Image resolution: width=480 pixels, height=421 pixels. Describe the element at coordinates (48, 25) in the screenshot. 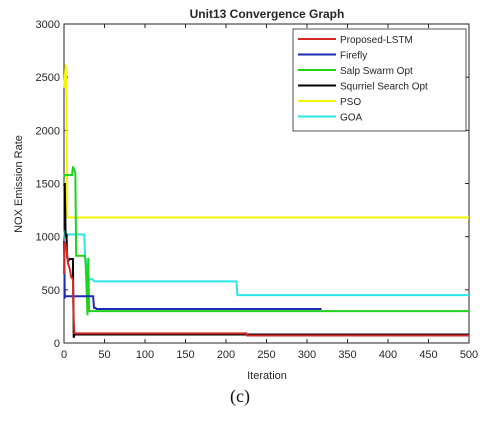

I see `y-tick-label: 3000` at that location.